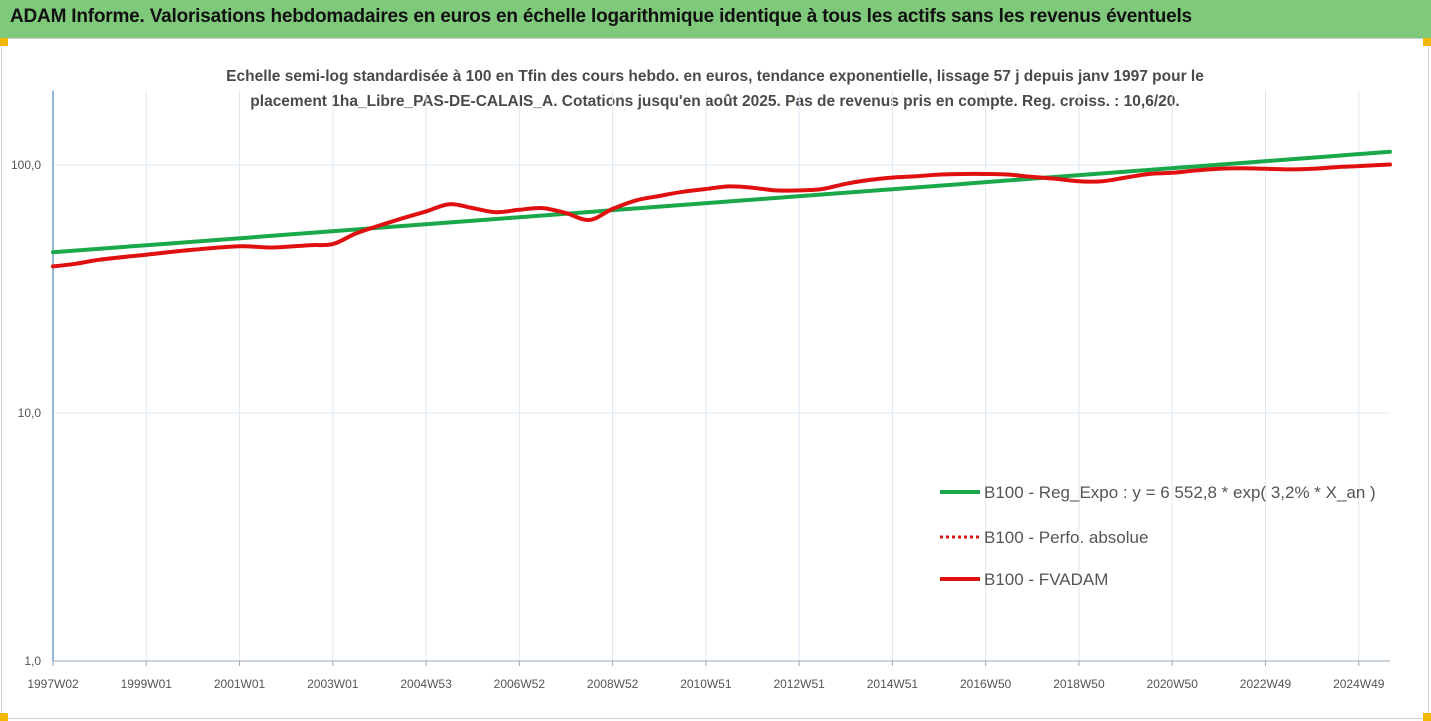  I want to click on legend-label: B100 - Perfo. absolue, so click(1066, 537).